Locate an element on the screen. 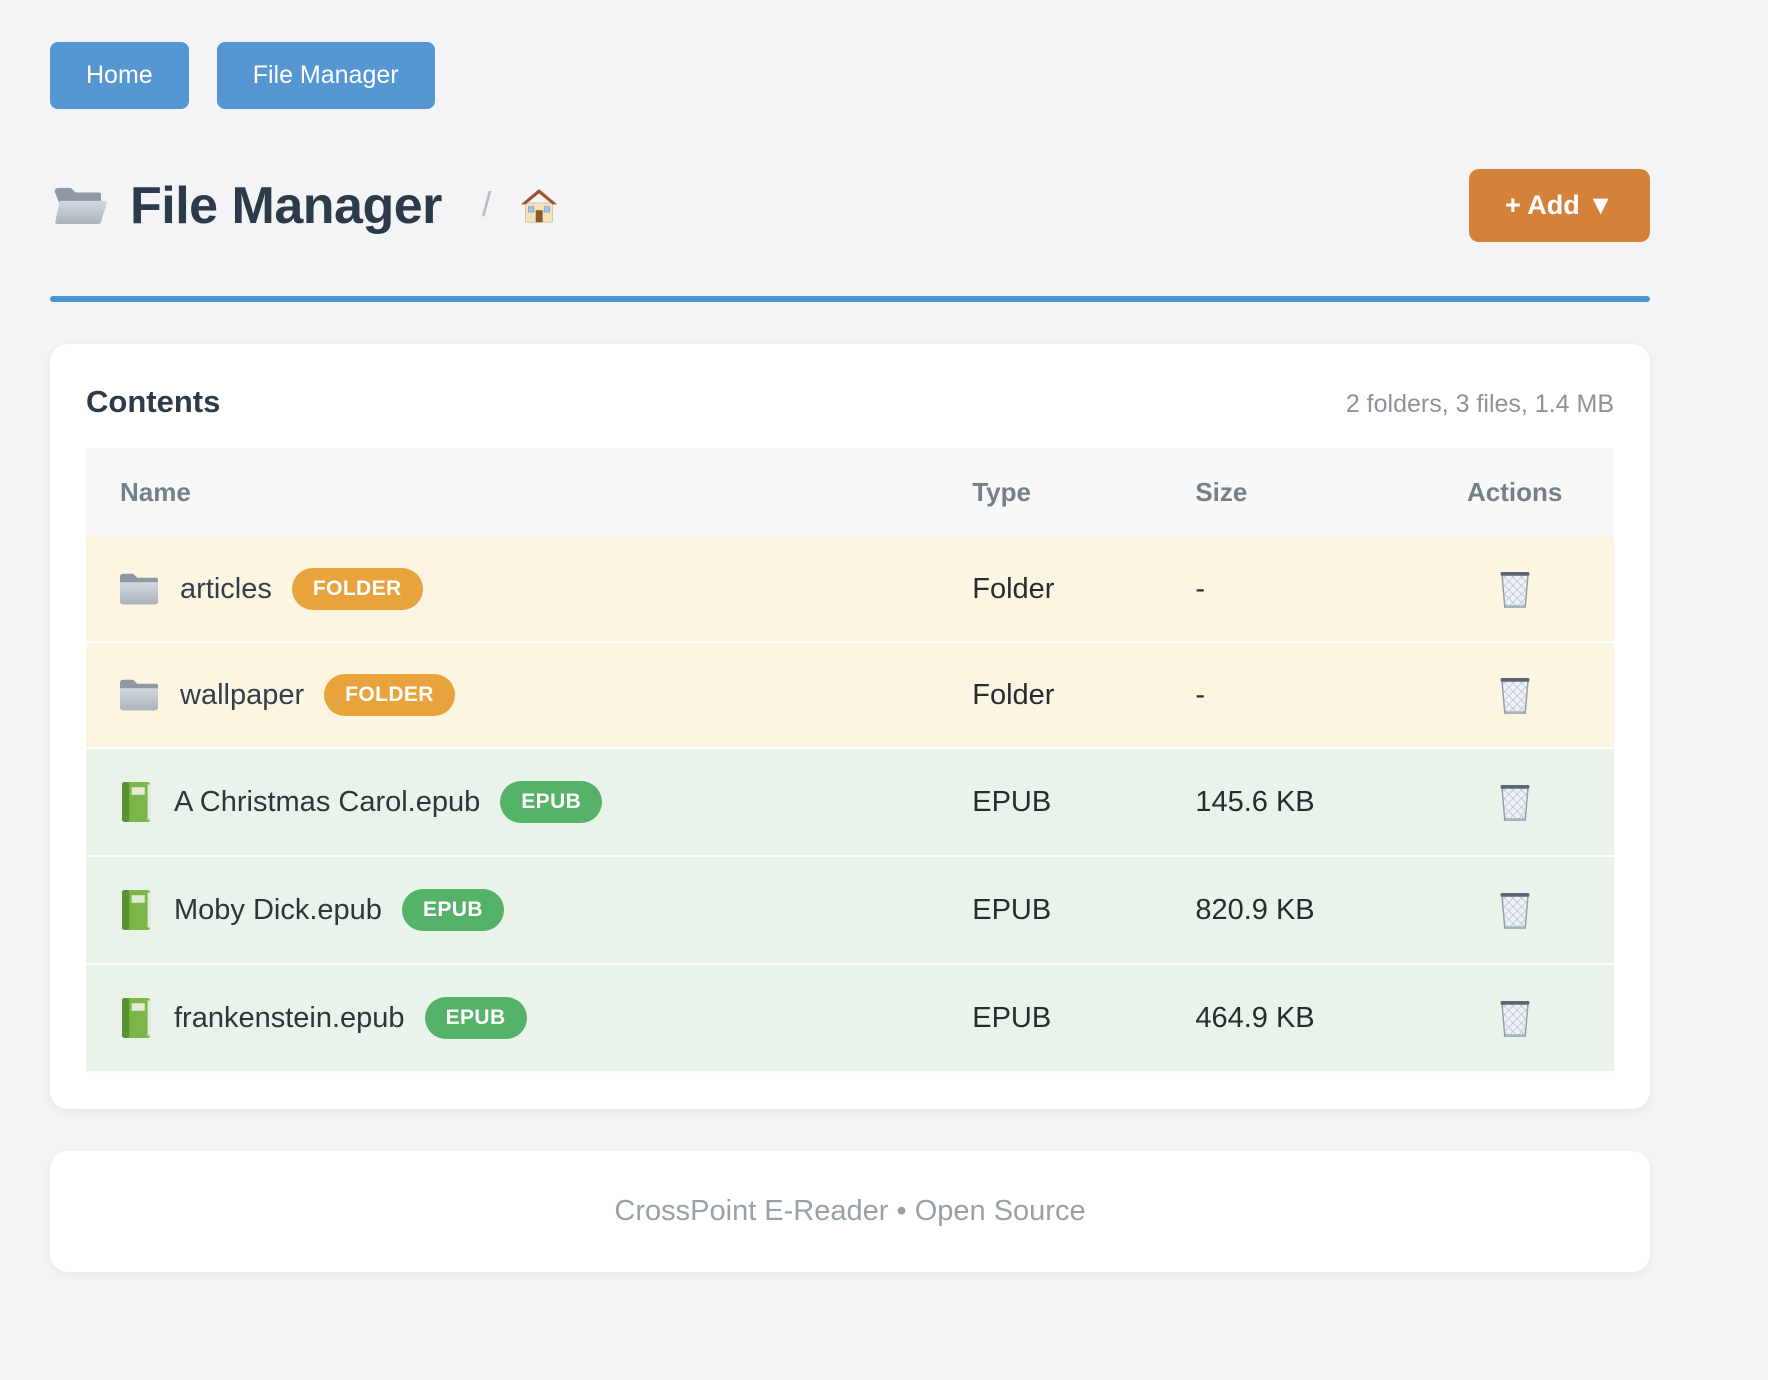  column-header-actions: Actions is located at coordinates (1514, 492).